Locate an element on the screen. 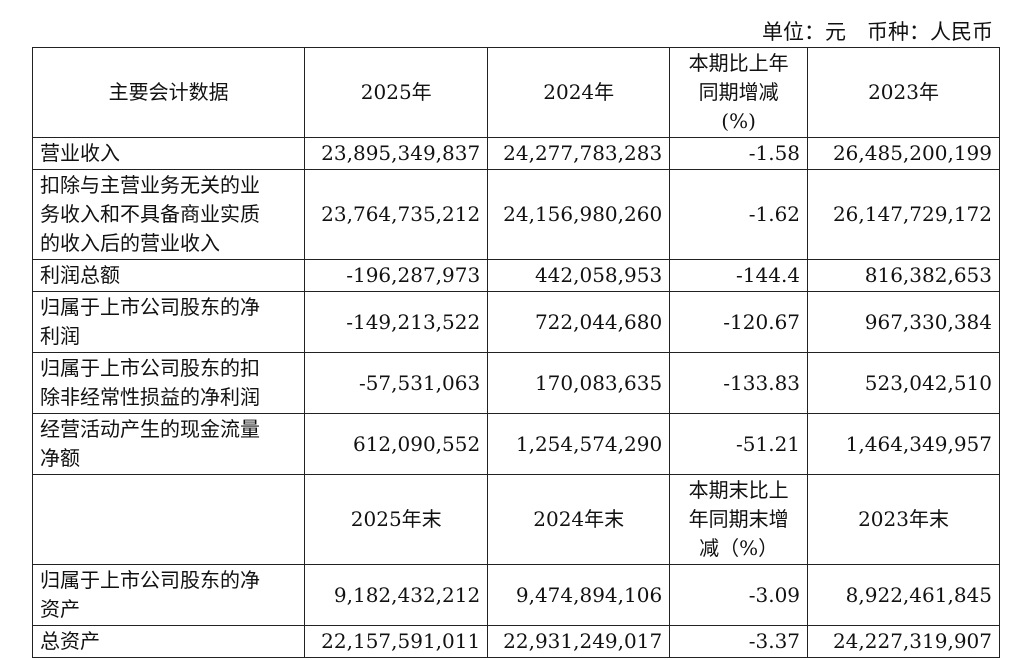 This screenshot has width=1030, height=660. header-cell: 本期比上年同期增减 (%) is located at coordinates (739, 92).